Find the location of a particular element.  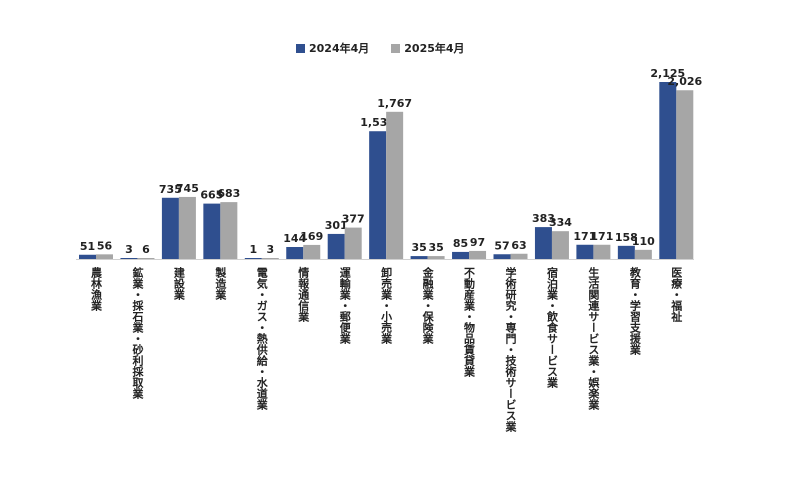

category-label-13: 教育・学習支援業 is located at coordinates (635, 311).